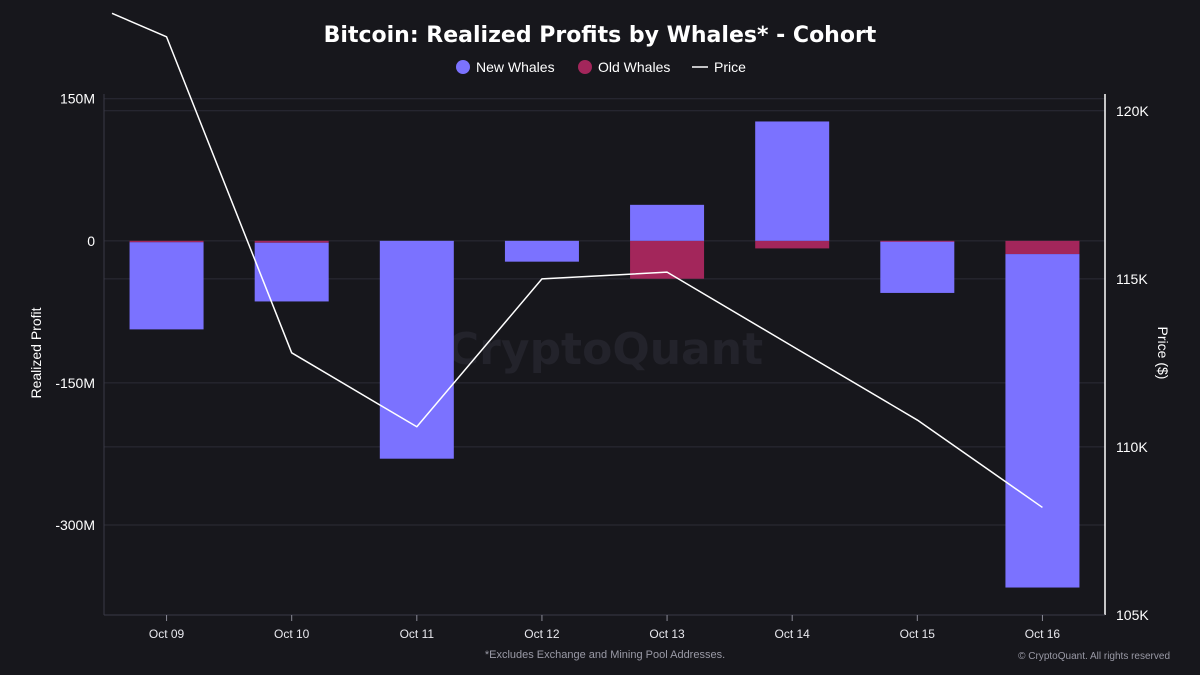 The image size is (1200, 675). What do you see at coordinates (1132, 447) in the screenshot?
I see `y2-tick-label: 110K` at bounding box center [1132, 447].